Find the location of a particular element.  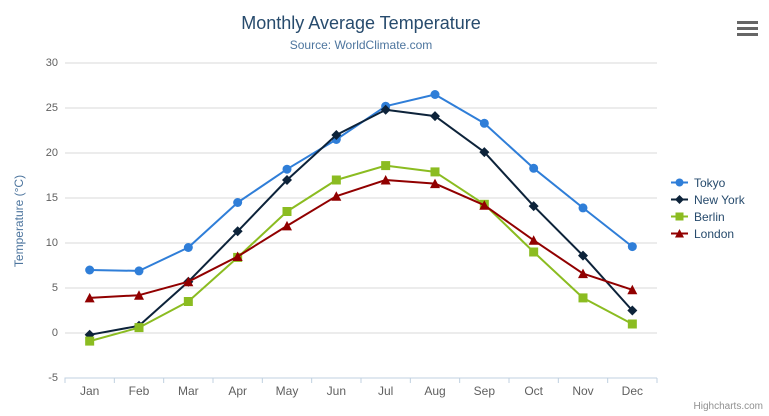

y-tick-label: -5 is located at coordinates (53, 378).